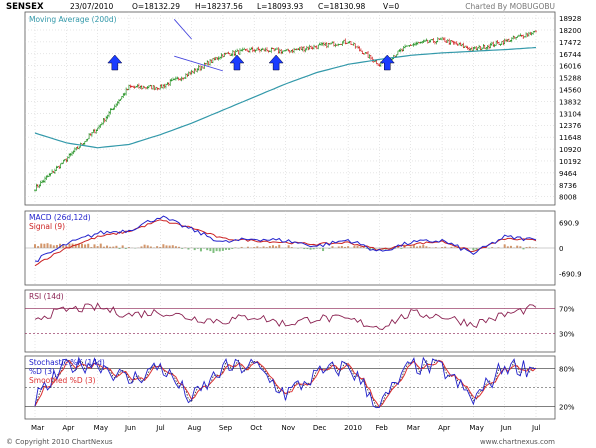  What do you see at coordinates (25, 7) in the screenshot?
I see `symbol-label: SENSEX` at bounding box center [25, 7].